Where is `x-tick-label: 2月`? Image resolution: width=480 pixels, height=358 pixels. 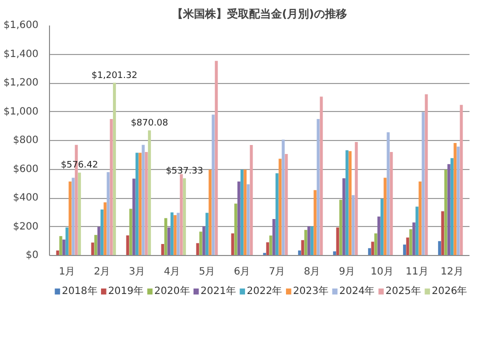
x-tick-label: 2月 is located at coordinates (102, 272).